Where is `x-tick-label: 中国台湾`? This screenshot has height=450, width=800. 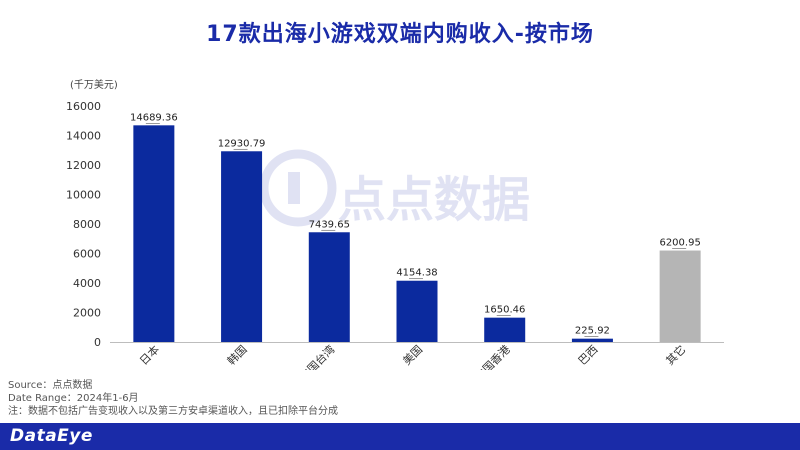 x-tick-label: 中国台湾 is located at coordinates (316, 356).